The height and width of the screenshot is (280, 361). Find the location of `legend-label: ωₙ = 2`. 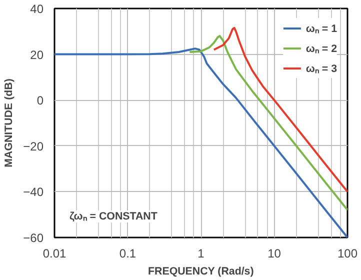

legend-label: ωₙ = 2 is located at coordinates (321, 48).